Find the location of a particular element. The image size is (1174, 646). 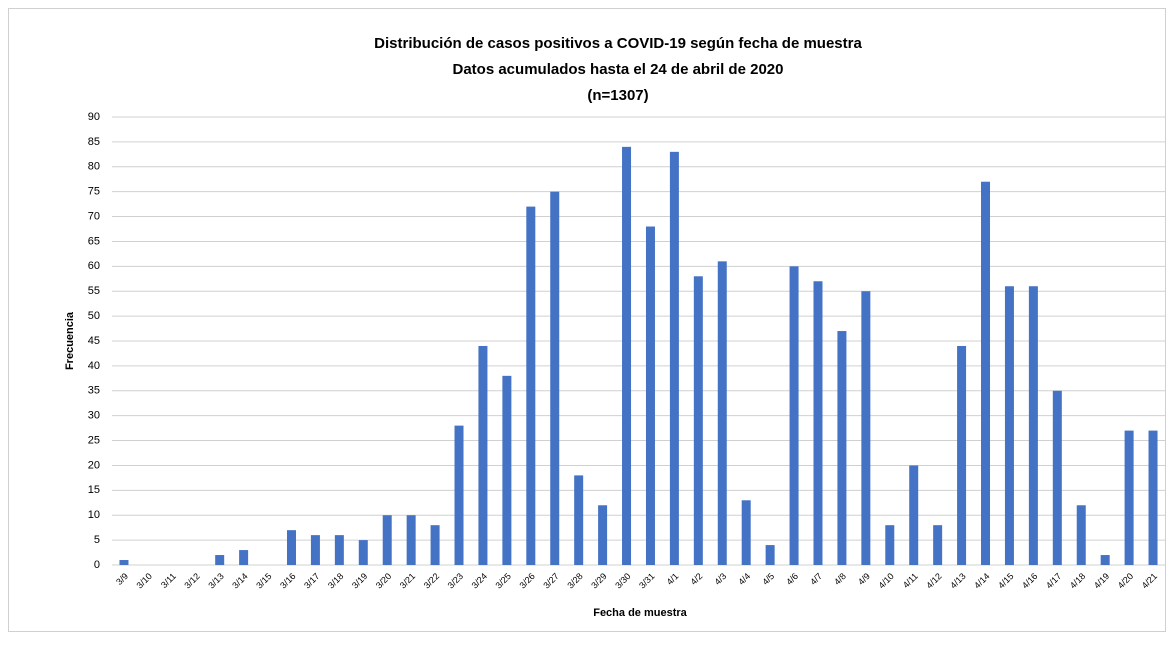

y-tick-label: 50 is located at coordinates (94, 316).